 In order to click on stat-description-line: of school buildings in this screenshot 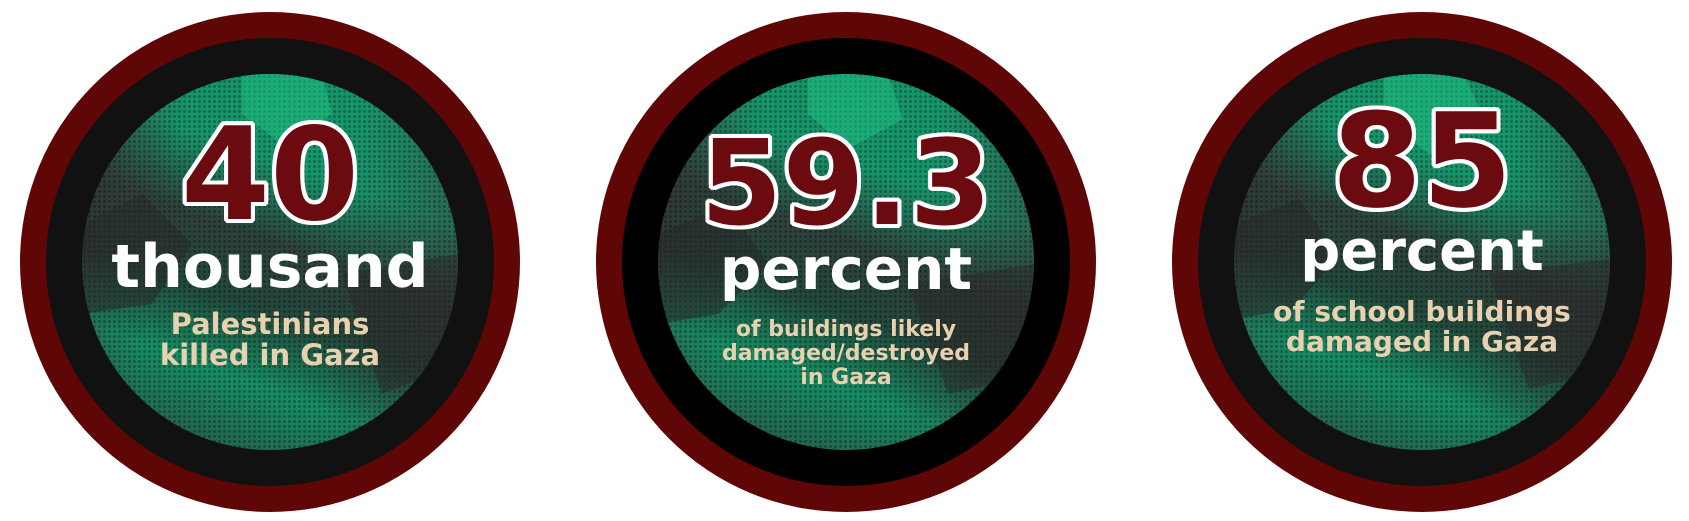, I will do `click(1422, 311)`.